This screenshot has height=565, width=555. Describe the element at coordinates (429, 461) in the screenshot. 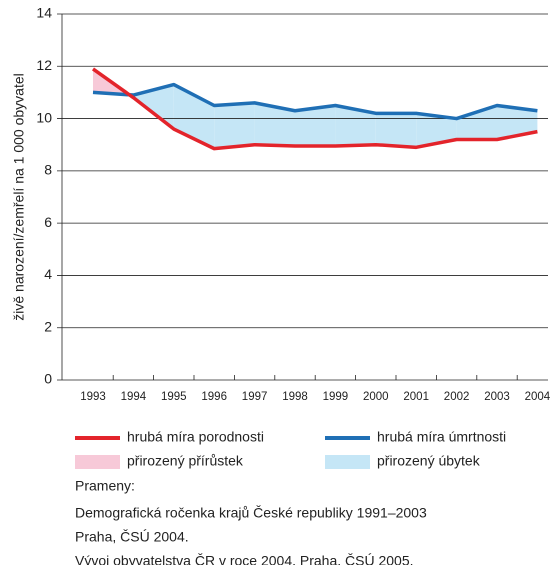

I see `legend-label: přirozený úbytek` at that location.